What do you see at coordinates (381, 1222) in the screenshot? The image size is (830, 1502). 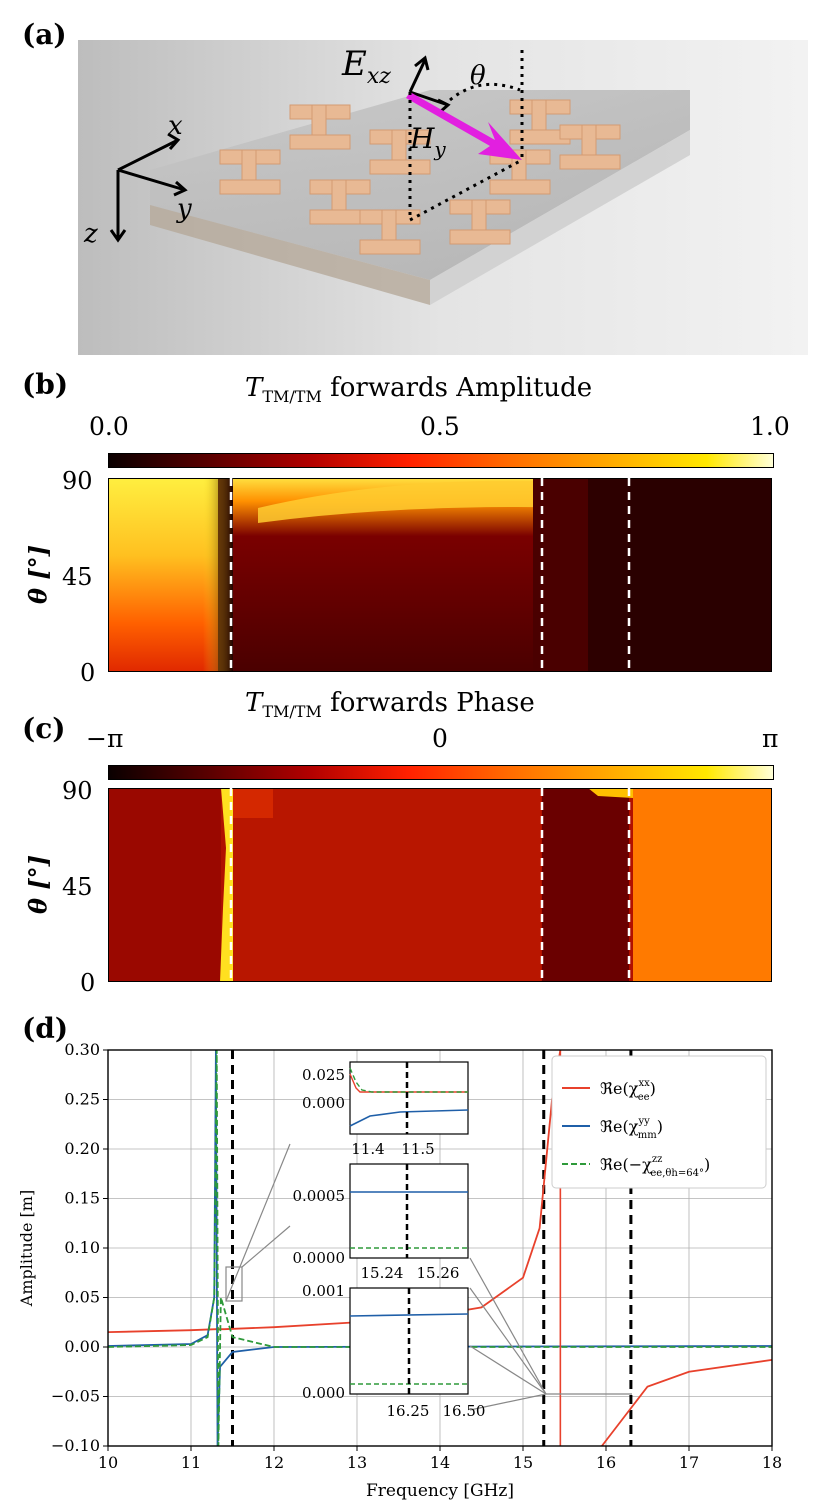 I see `inset-2: 0.0005 0.0000 15.24 15.26` at bounding box center [381, 1222].